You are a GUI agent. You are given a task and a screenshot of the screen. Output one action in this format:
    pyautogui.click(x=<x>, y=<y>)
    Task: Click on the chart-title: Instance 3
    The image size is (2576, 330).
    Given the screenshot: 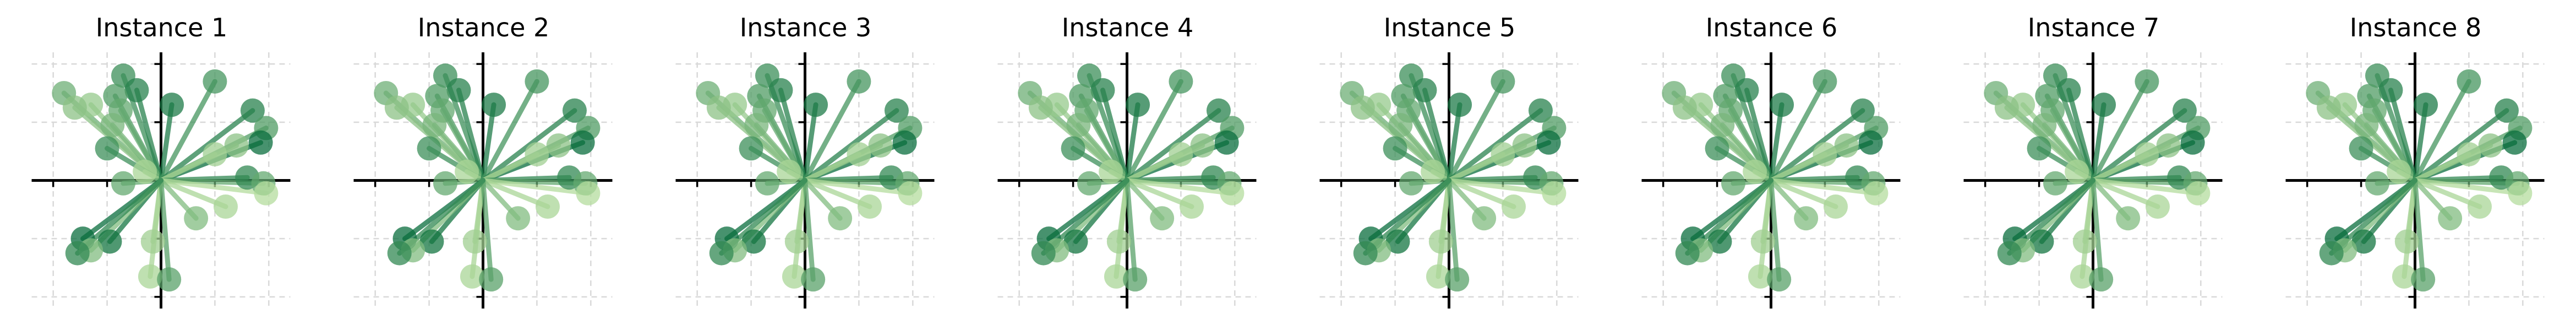 What is the action you would take?
    pyautogui.click(x=806, y=27)
    